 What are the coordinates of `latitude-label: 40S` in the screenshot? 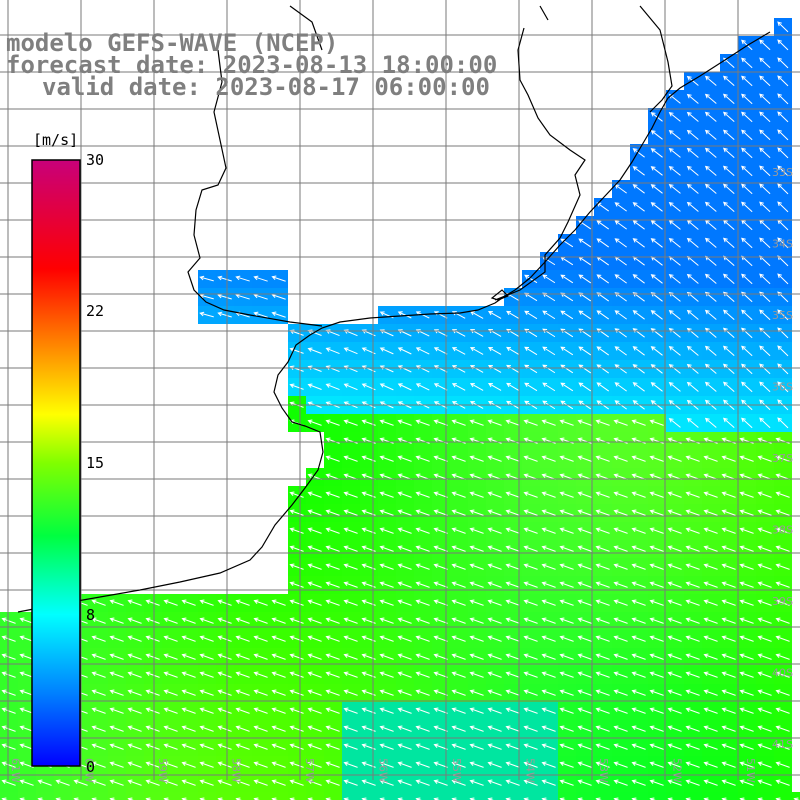 It's located at (782, 673).